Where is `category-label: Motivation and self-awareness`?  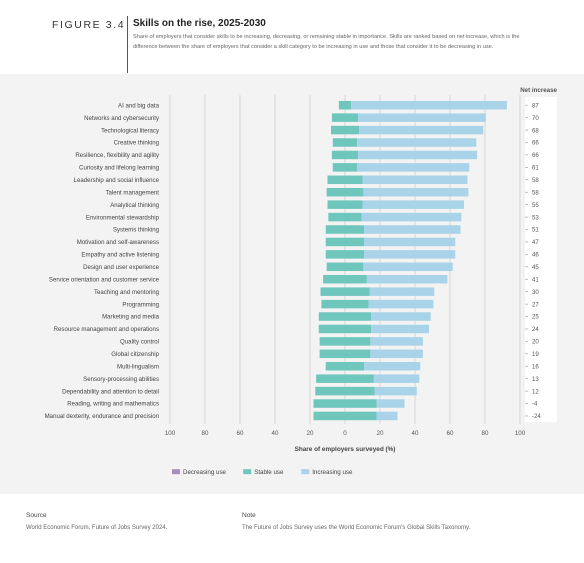 category-label: Motivation and self-awareness is located at coordinates (118, 242).